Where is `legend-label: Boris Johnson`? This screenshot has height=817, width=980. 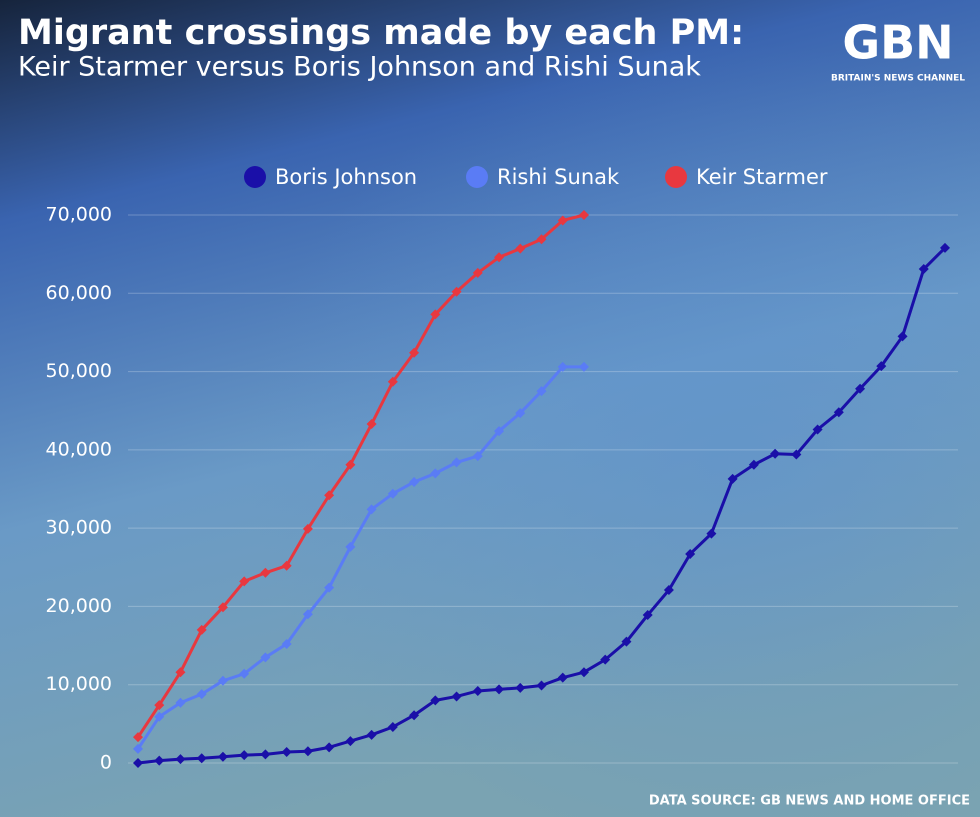
legend-label: Boris Johnson is located at coordinates (346, 177).